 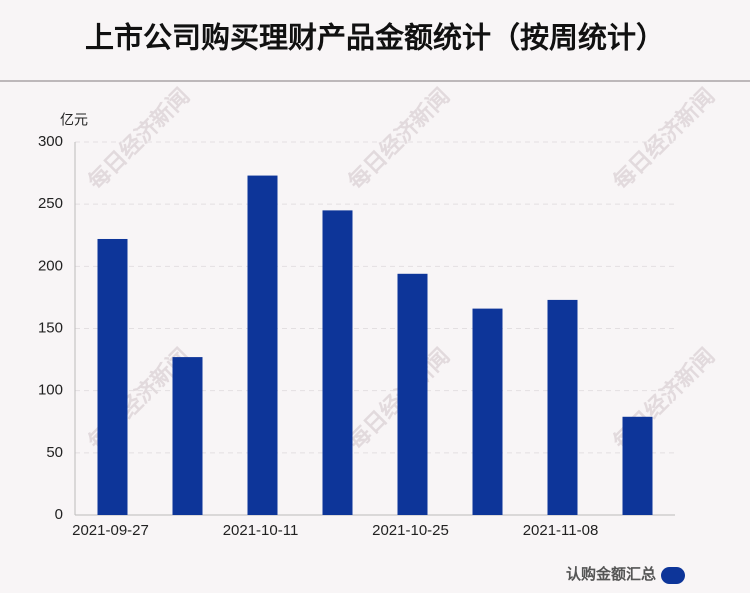 I want to click on x-tick-label: 2021-09-27, so click(x=110, y=530).